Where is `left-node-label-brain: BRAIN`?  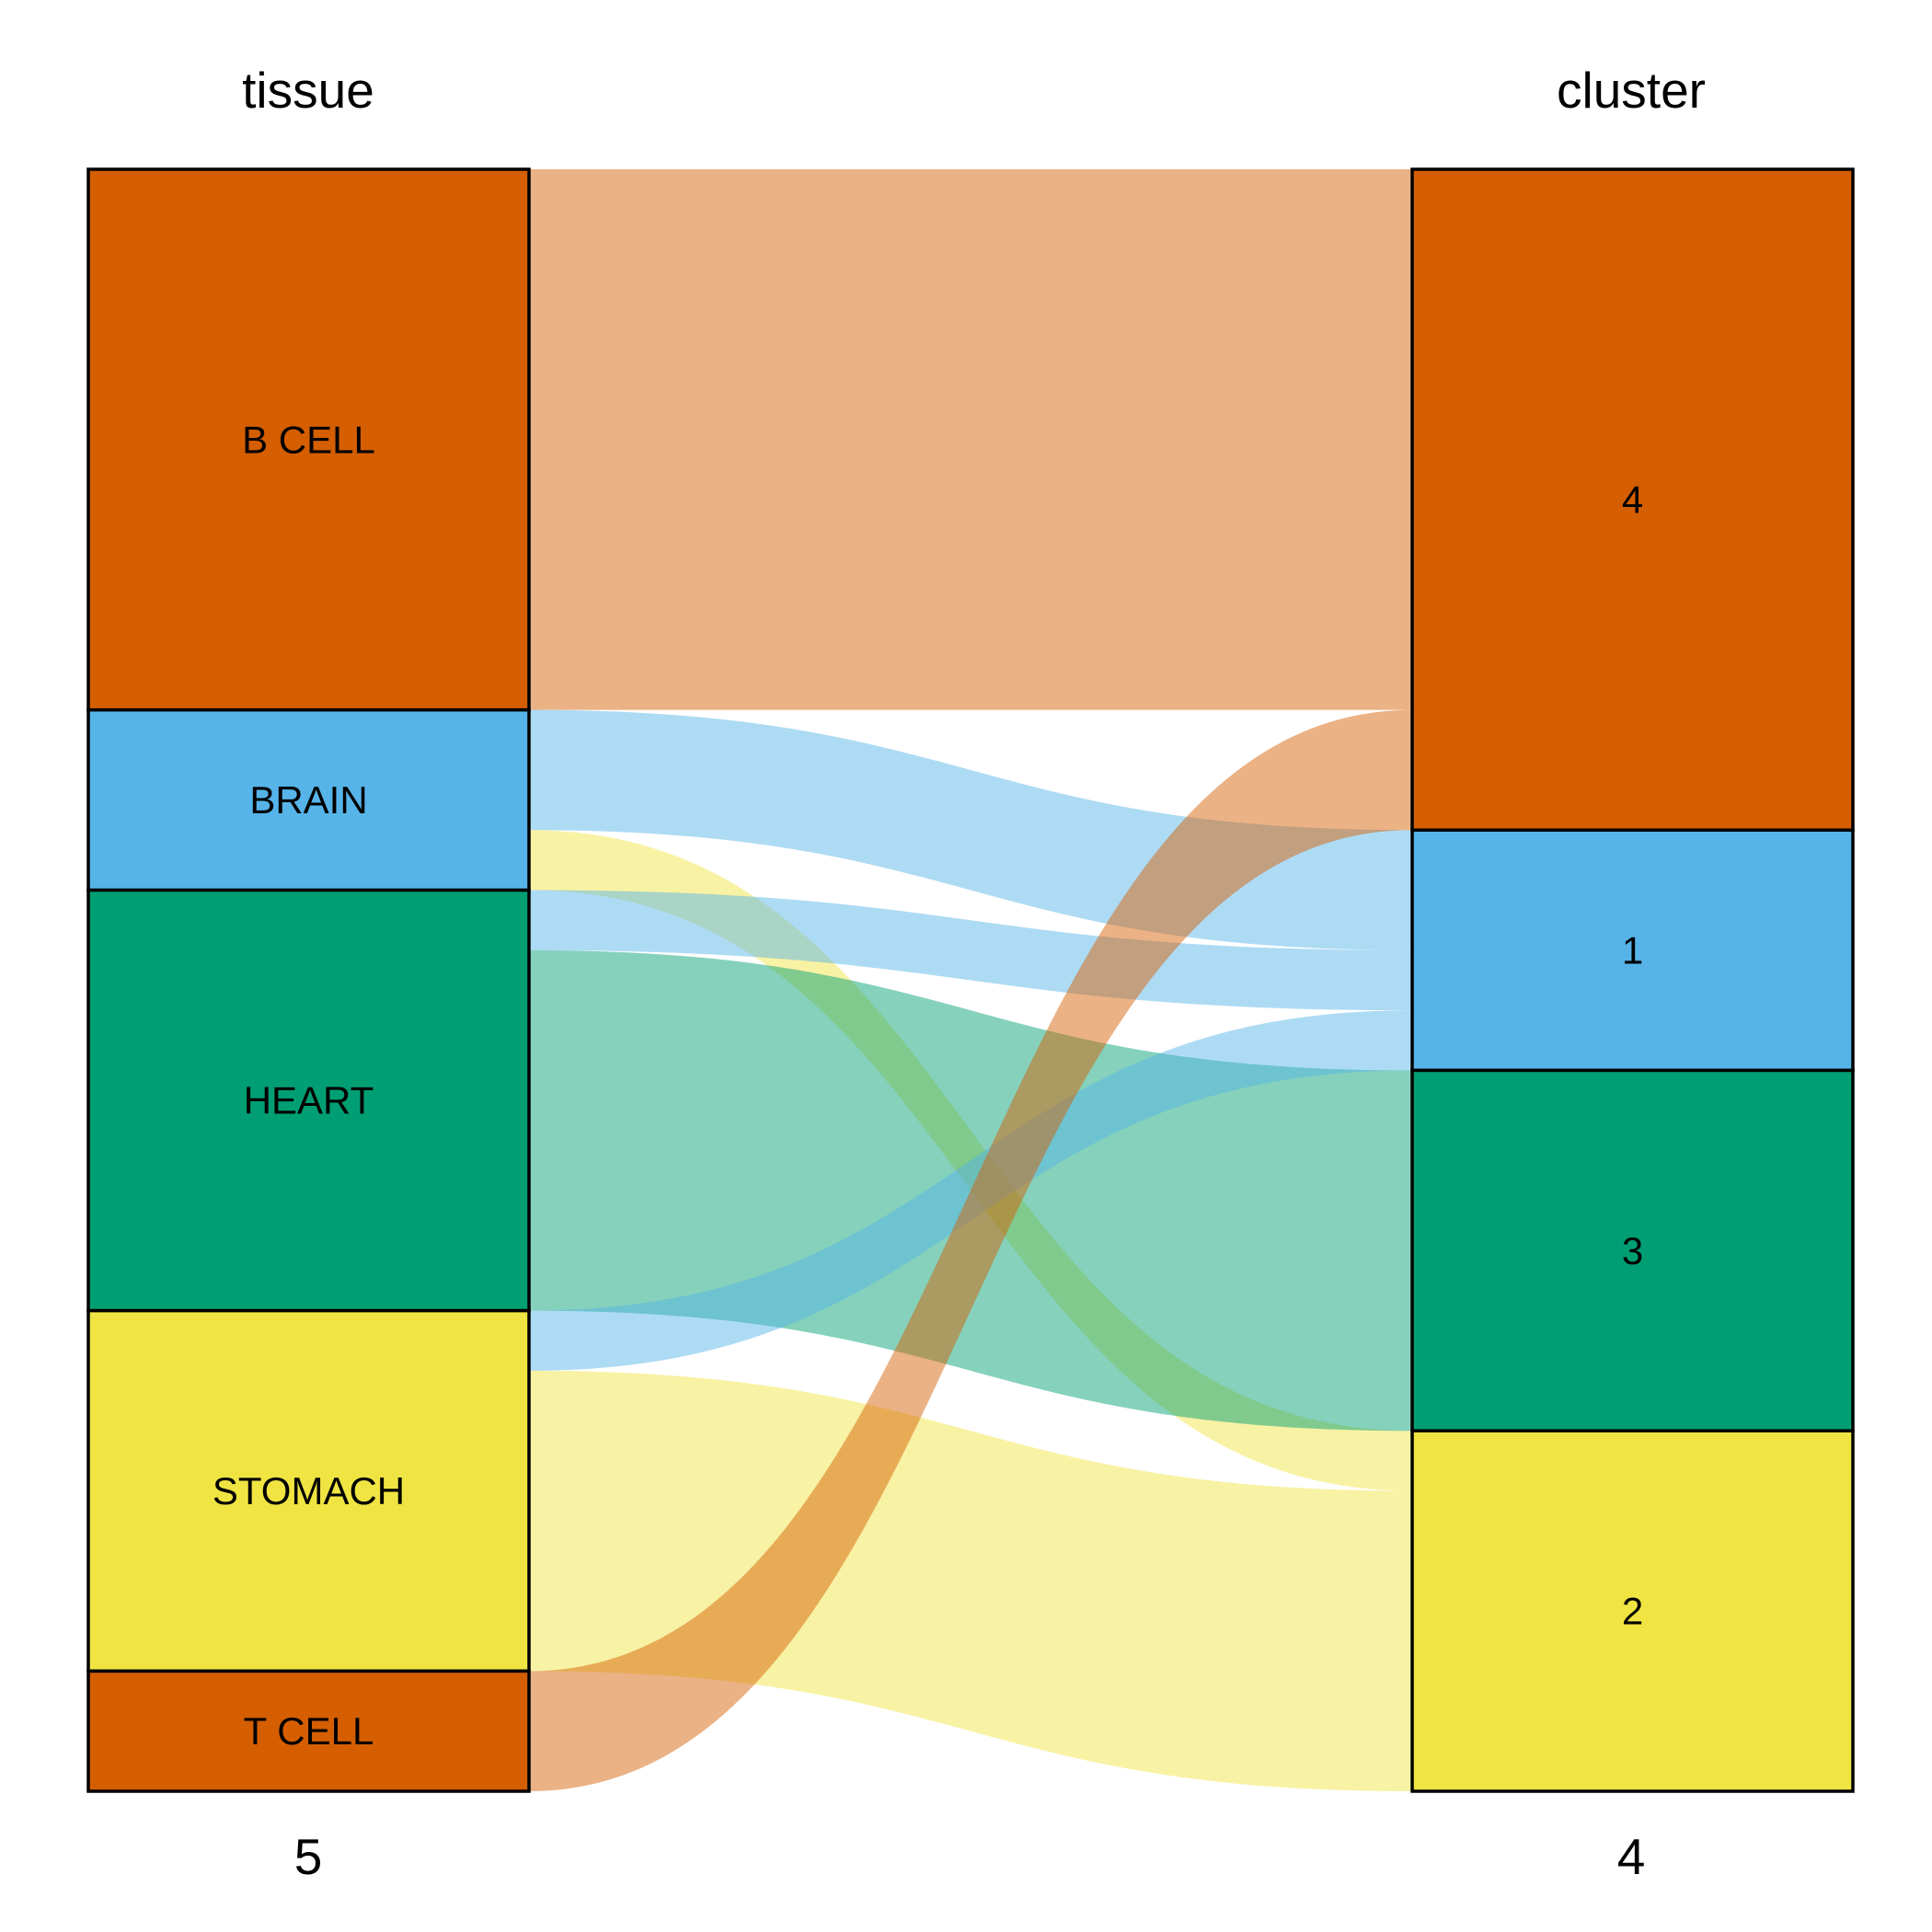 left-node-label-brain: BRAIN is located at coordinates (308, 800).